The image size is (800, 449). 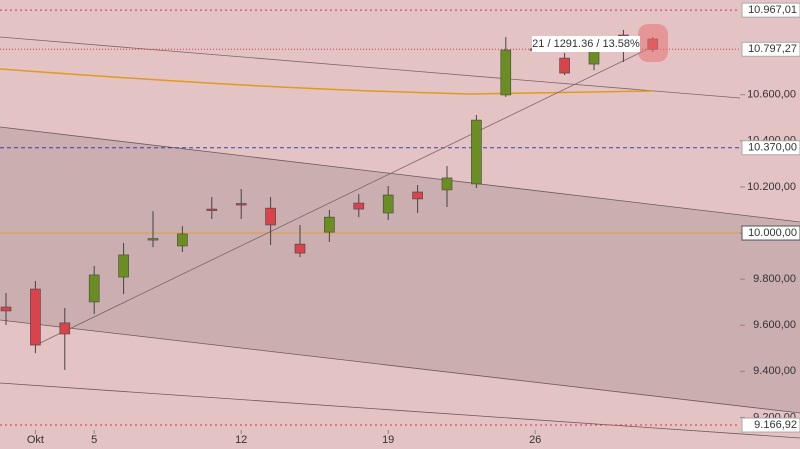 I want to click on x-tick-label: 12, so click(x=241, y=440).